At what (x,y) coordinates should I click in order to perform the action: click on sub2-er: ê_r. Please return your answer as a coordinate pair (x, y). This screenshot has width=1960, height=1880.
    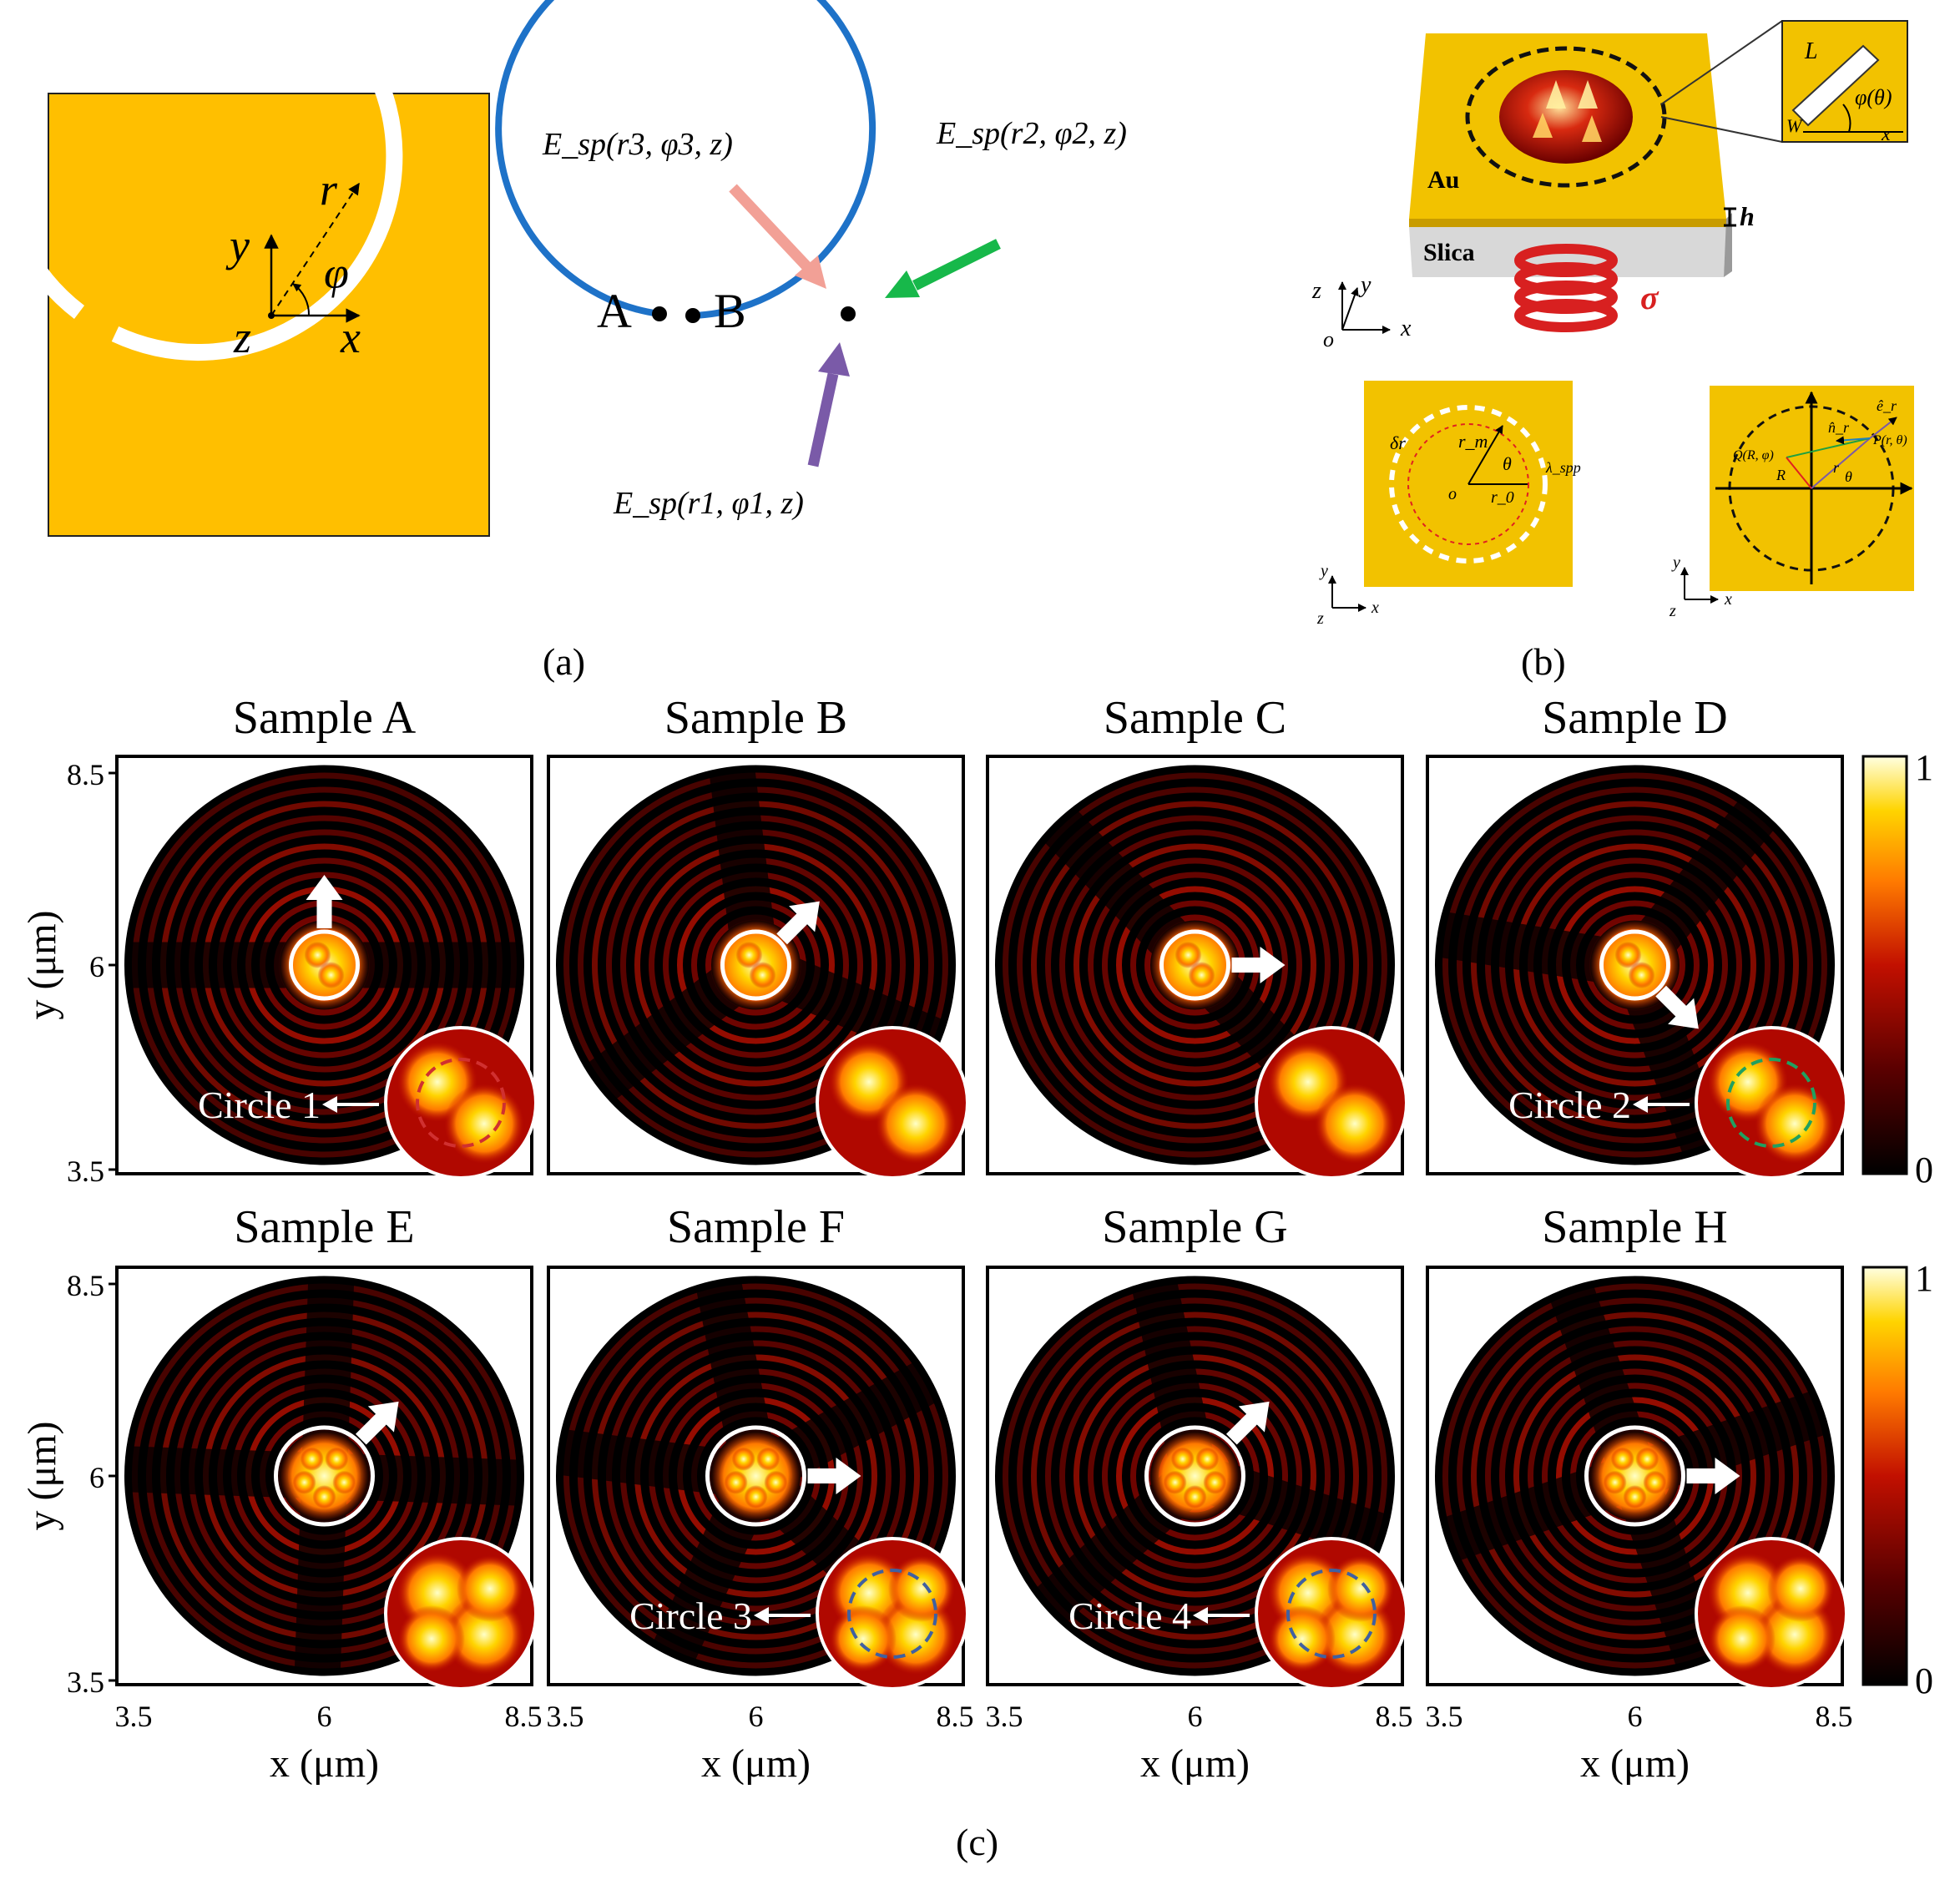
    Looking at the image, I should click on (1887, 405).